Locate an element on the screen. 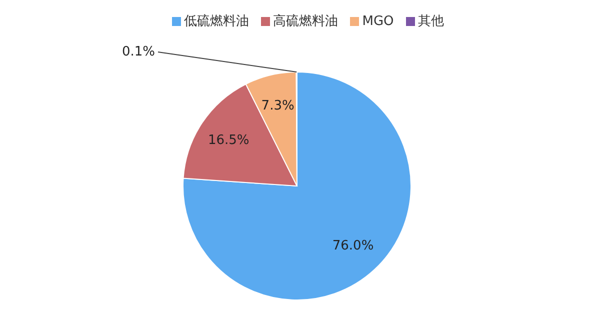  legend-label: 低硫燃料油 is located at coordinates (217, 21).